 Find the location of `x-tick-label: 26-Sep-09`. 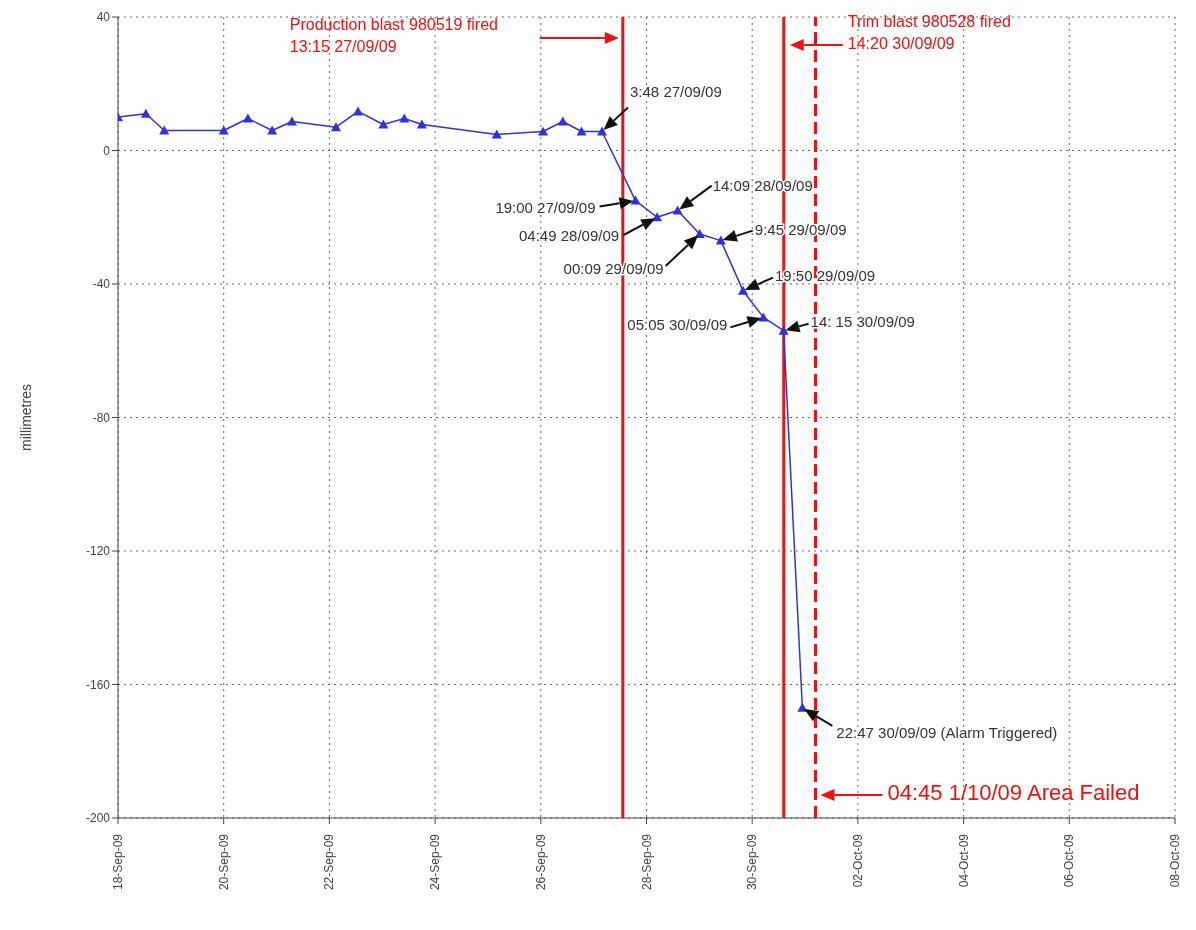

x-tick-label: 26-Sep-09 is located at coordinates (540, 862).